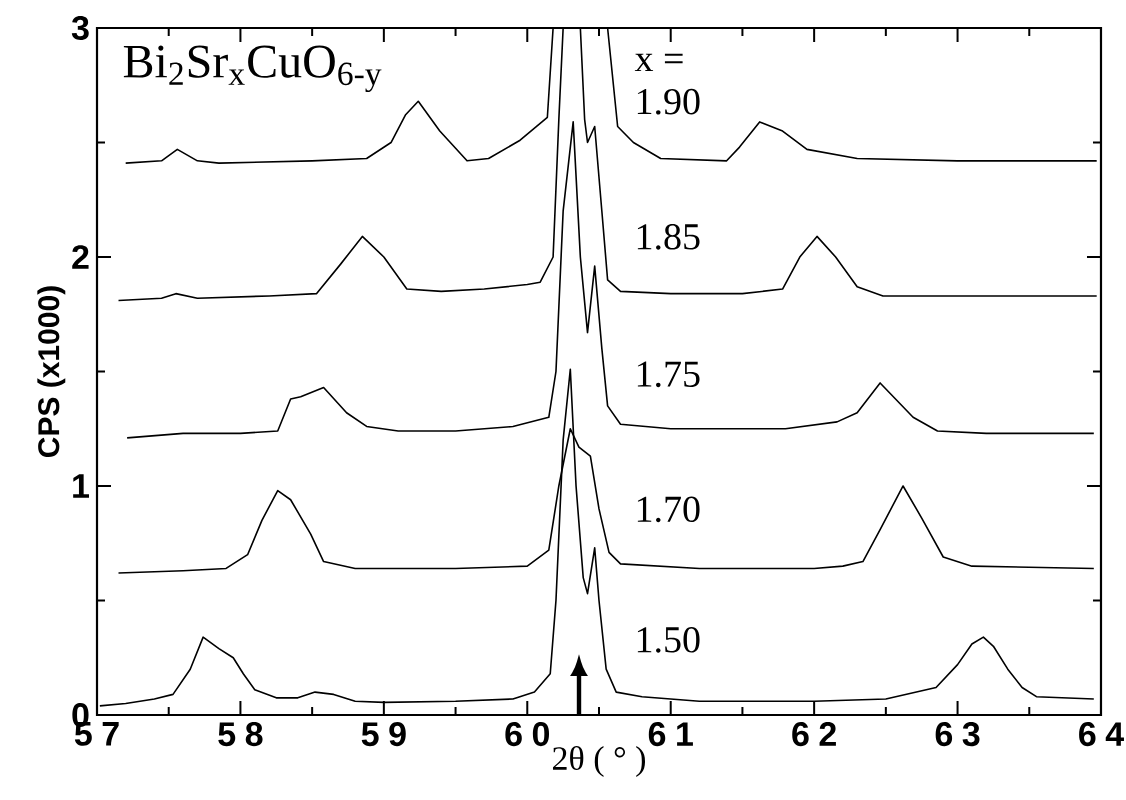 The width and height of the screenshot is (1126, 800). What do you see at coordinates (957, 734) in the screenshot?
I see `x-tick-label: 6 3` at bounding box center [957, 734].